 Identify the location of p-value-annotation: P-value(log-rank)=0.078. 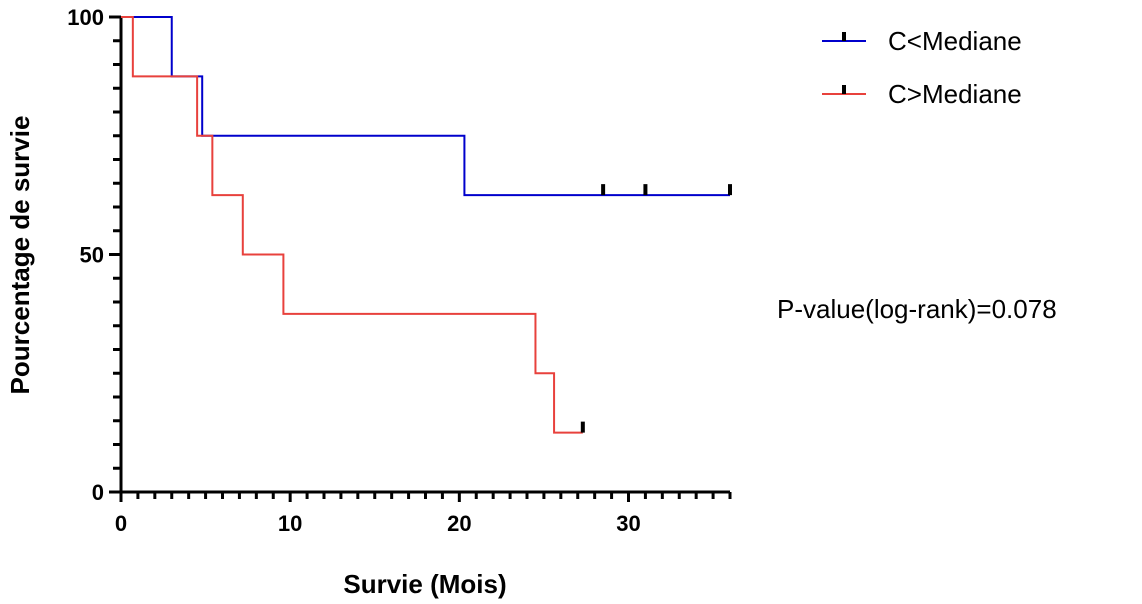
(917, 309).